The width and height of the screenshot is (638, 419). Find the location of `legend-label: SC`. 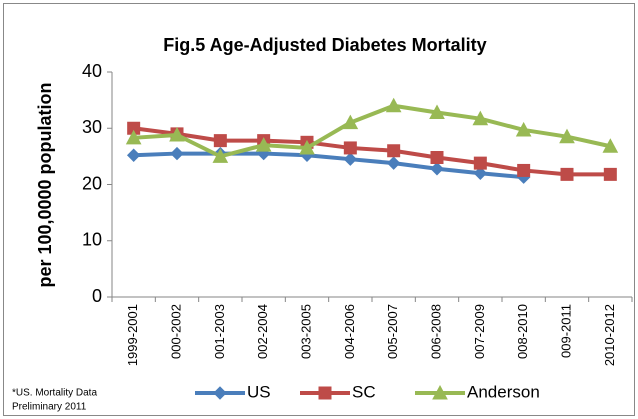

legend-label: SC is located at coordinates (364, 391).